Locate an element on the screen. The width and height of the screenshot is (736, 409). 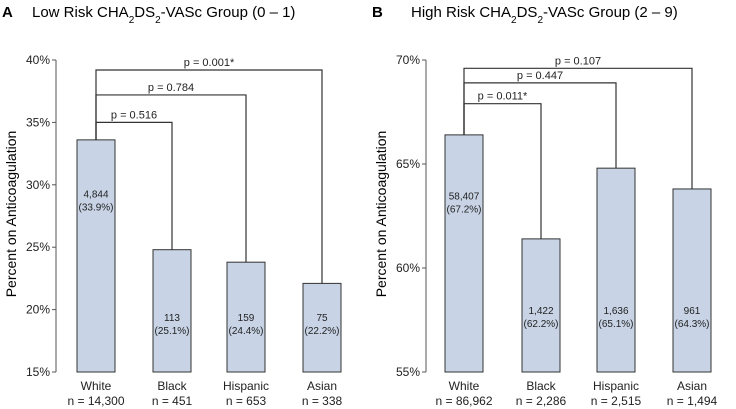
y-tick-label: 25% is located at coordinates (38, 247).